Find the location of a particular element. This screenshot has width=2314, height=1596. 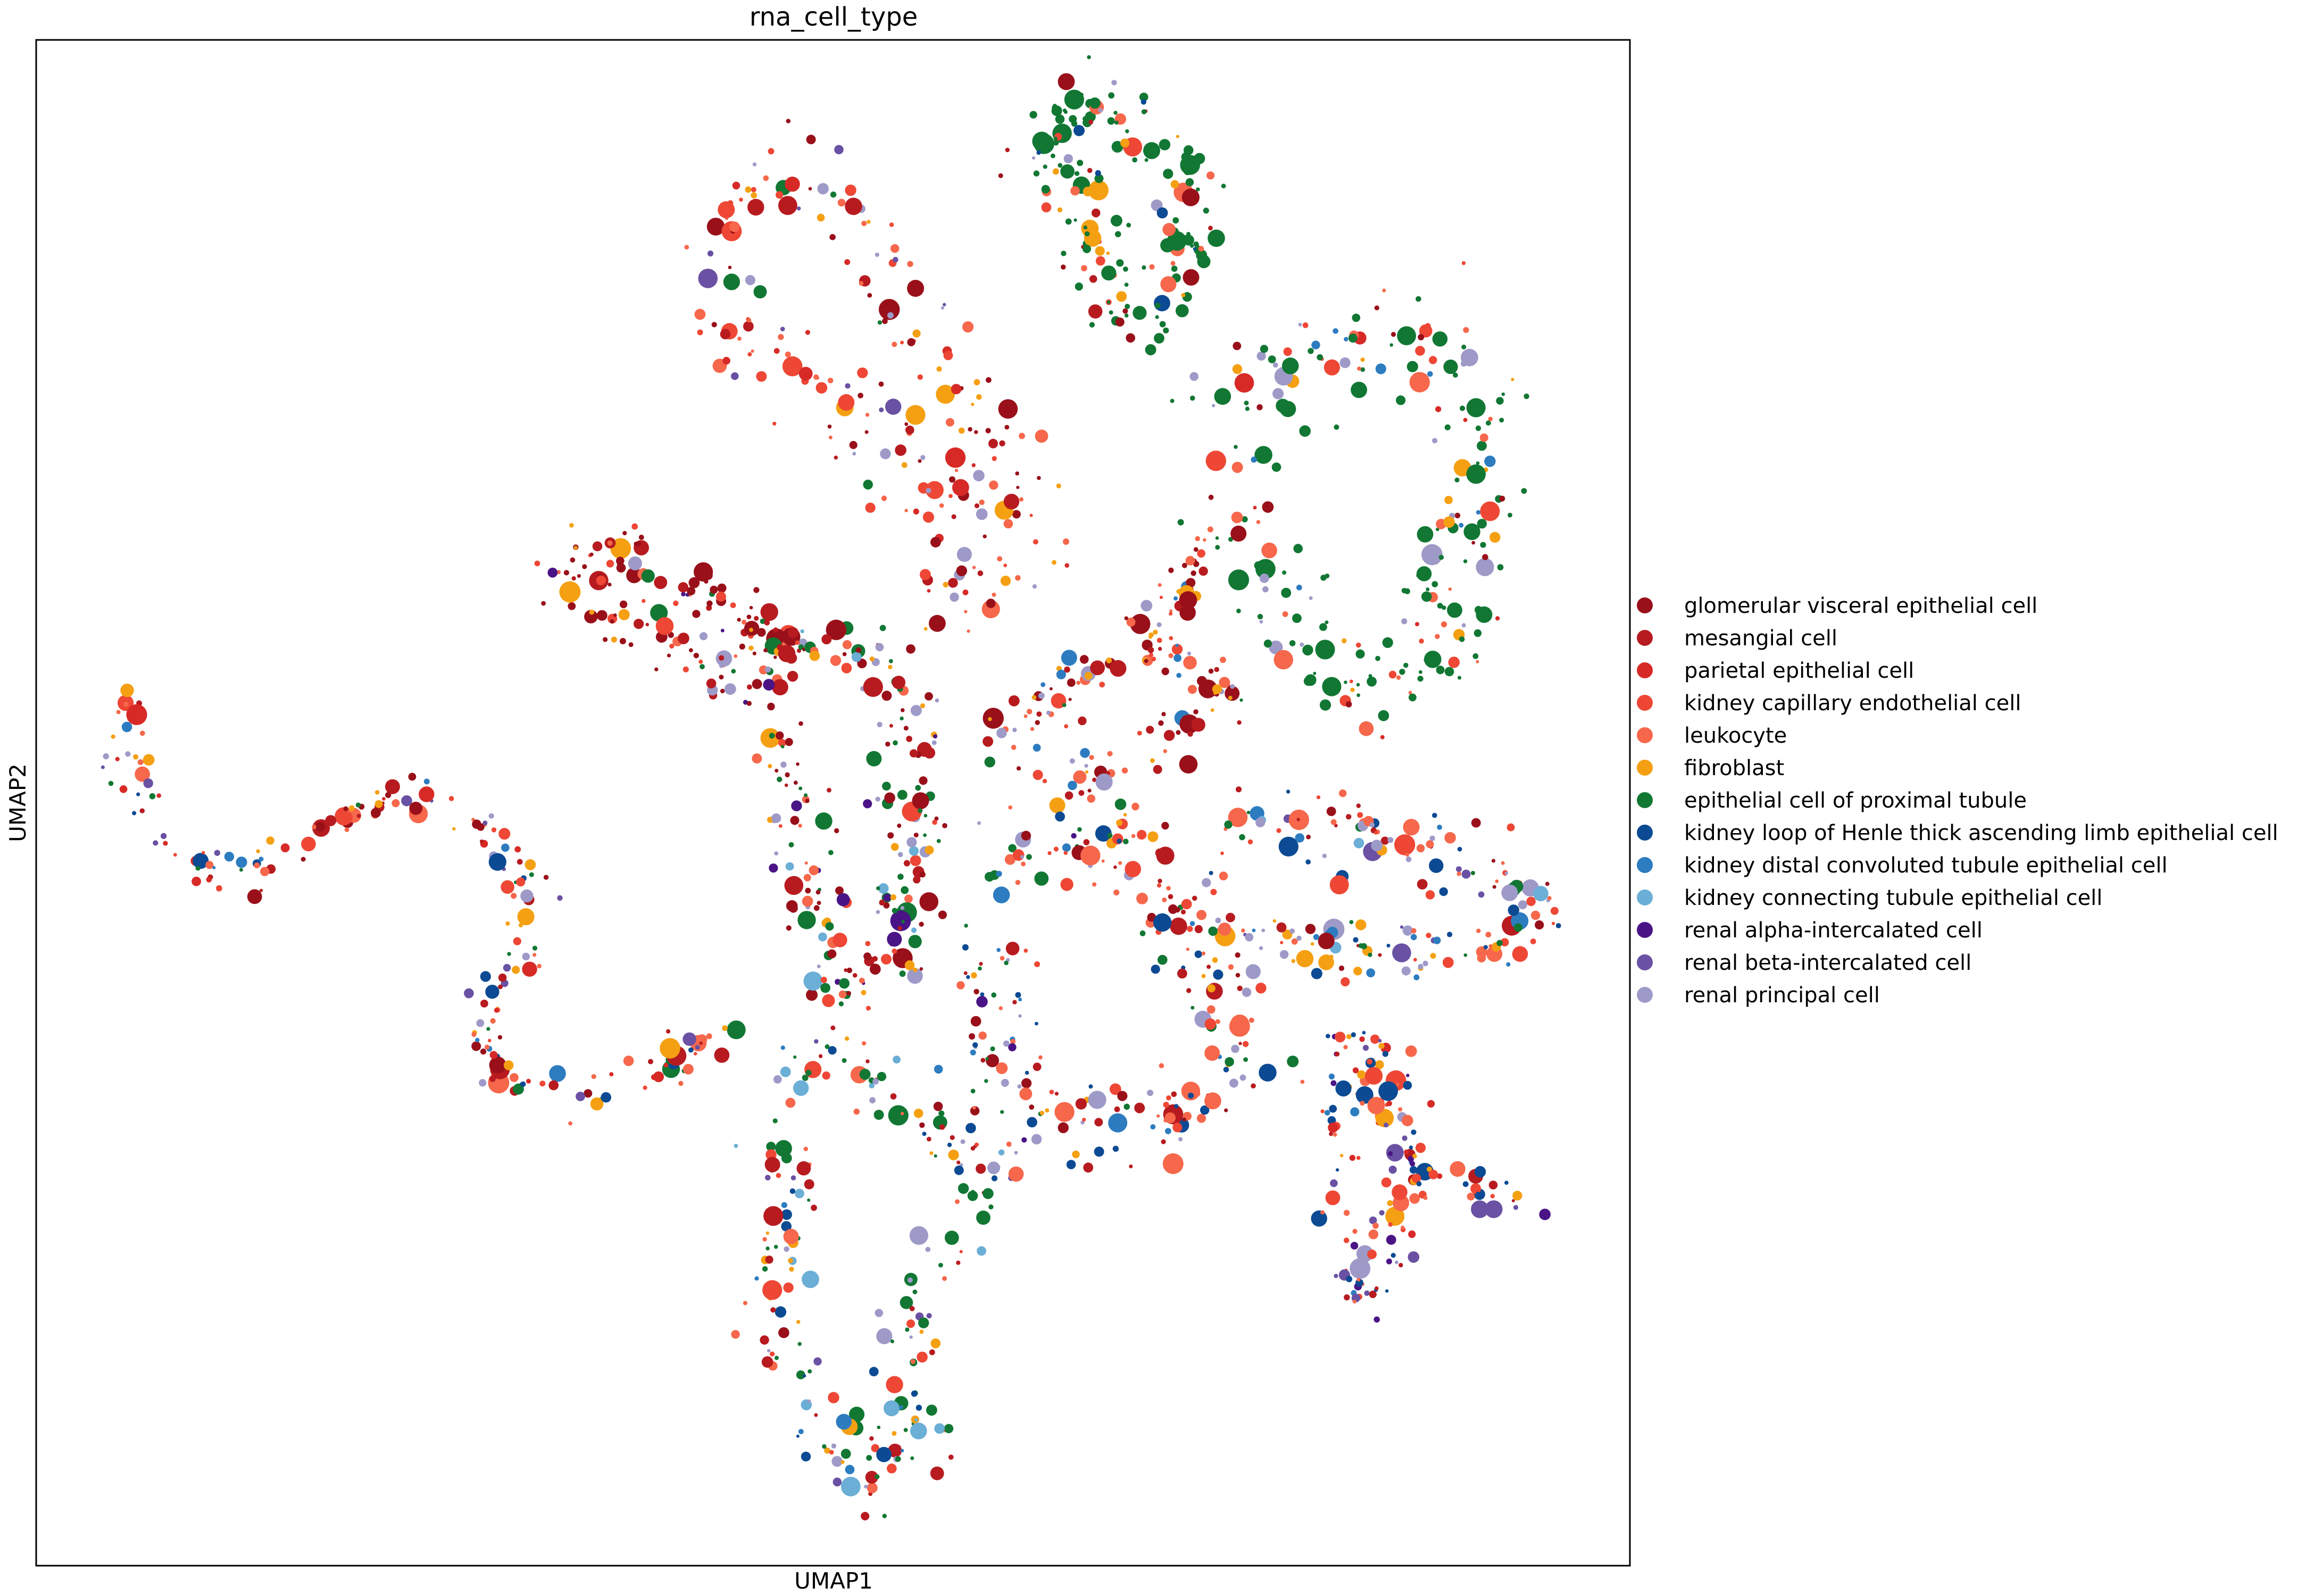

legend-label: kidney capillary endothelial cell is located at coordinates (1852, 704).